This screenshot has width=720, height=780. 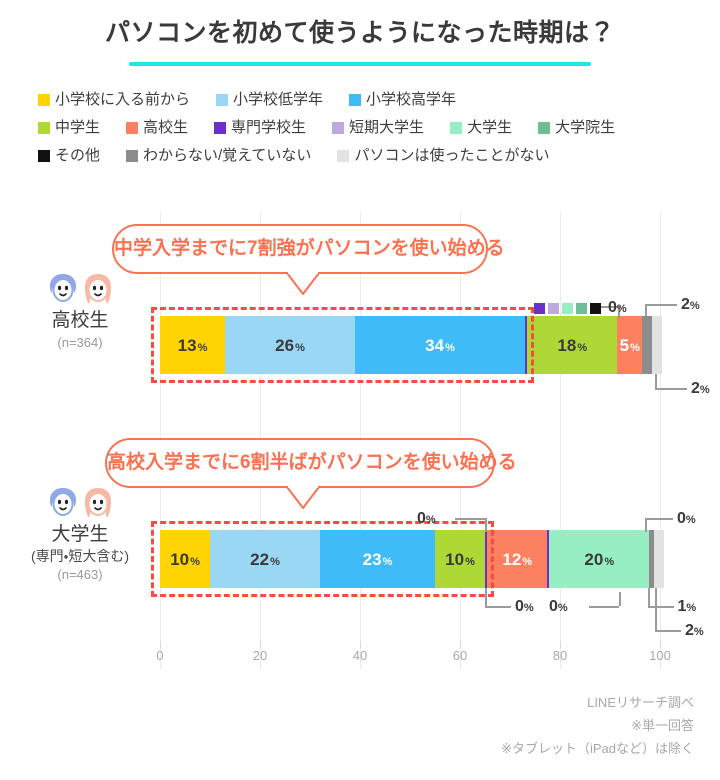 What do you see at coordinates (443, 155) in the screenshot?
I see `legend-item: パソコンは使ったことがない` at bounding box center [443, 155].